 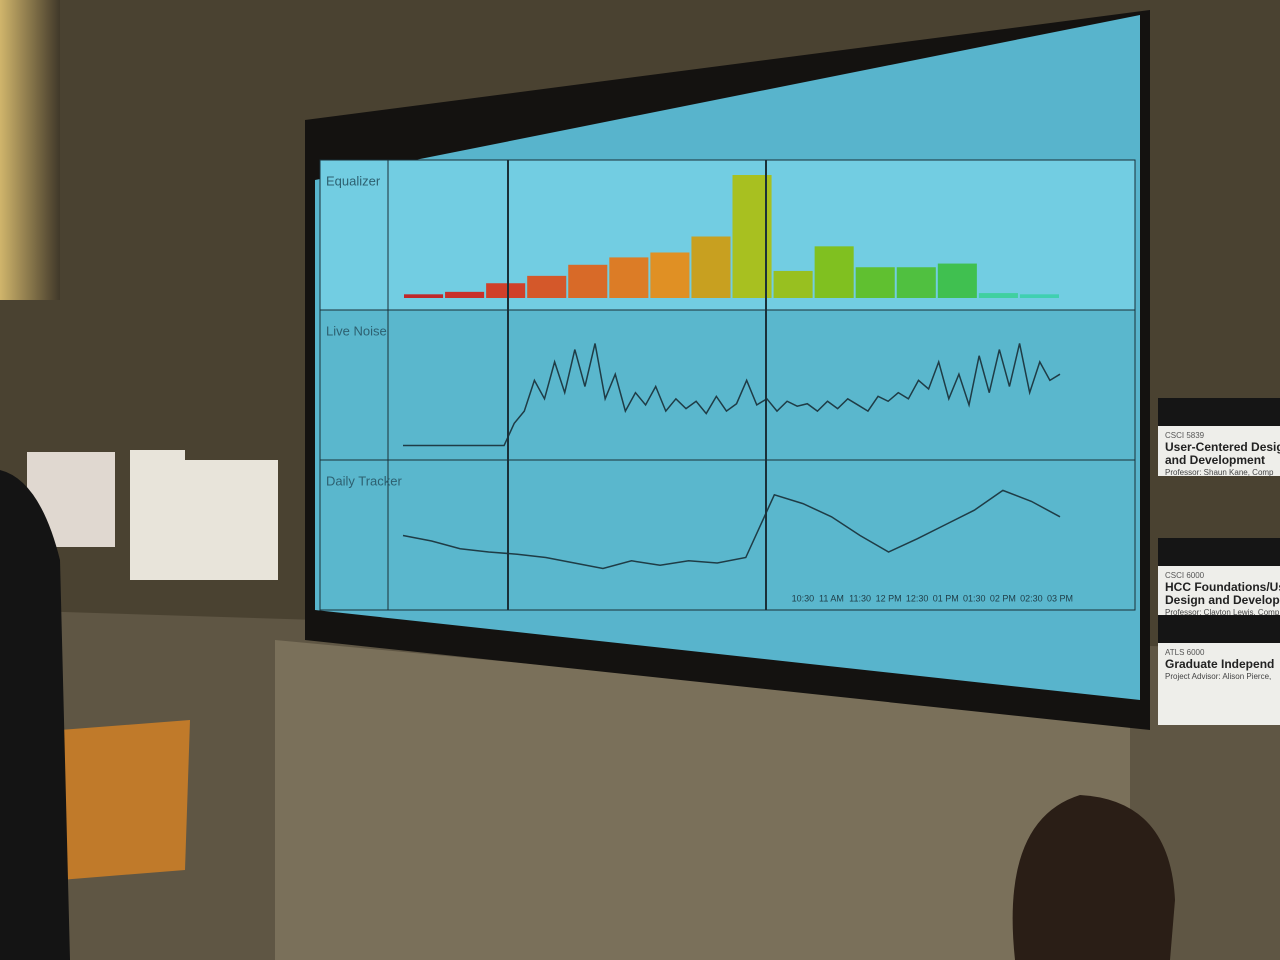 I want to click on chart-title: Live Noise, so click(x=356, y=330).